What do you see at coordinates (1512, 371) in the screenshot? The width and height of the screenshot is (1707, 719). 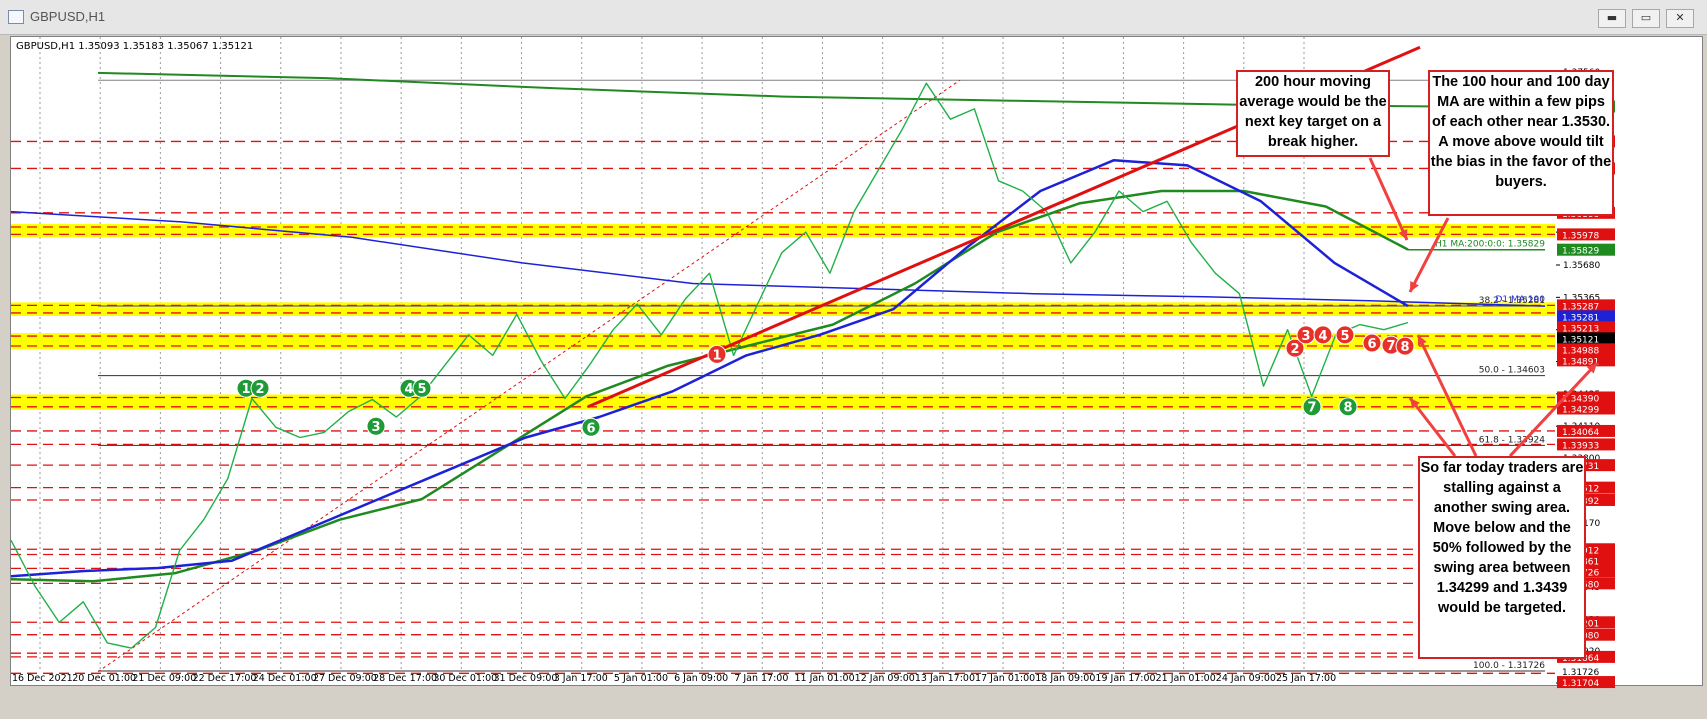 I see `fib-label-2: 50.0 - 1.34603` at bounding box center [1512, 371].